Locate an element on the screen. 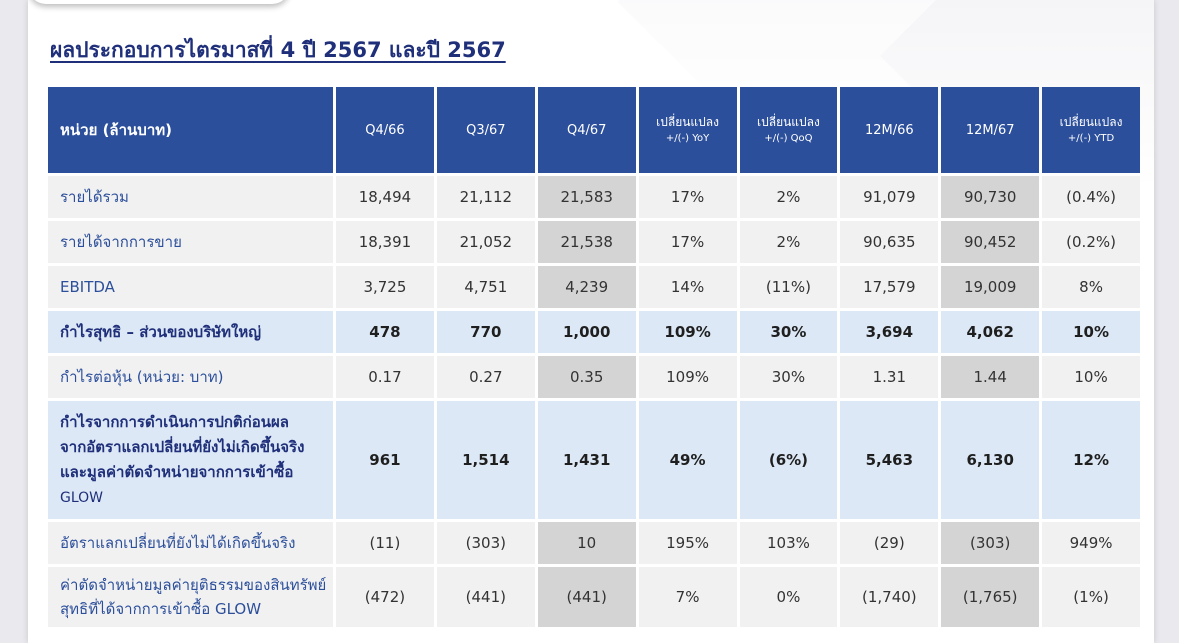 Image resolution: width=1179 pixels, height=643 pixels. table-cell: 7% is located at coordinates (687, 597).